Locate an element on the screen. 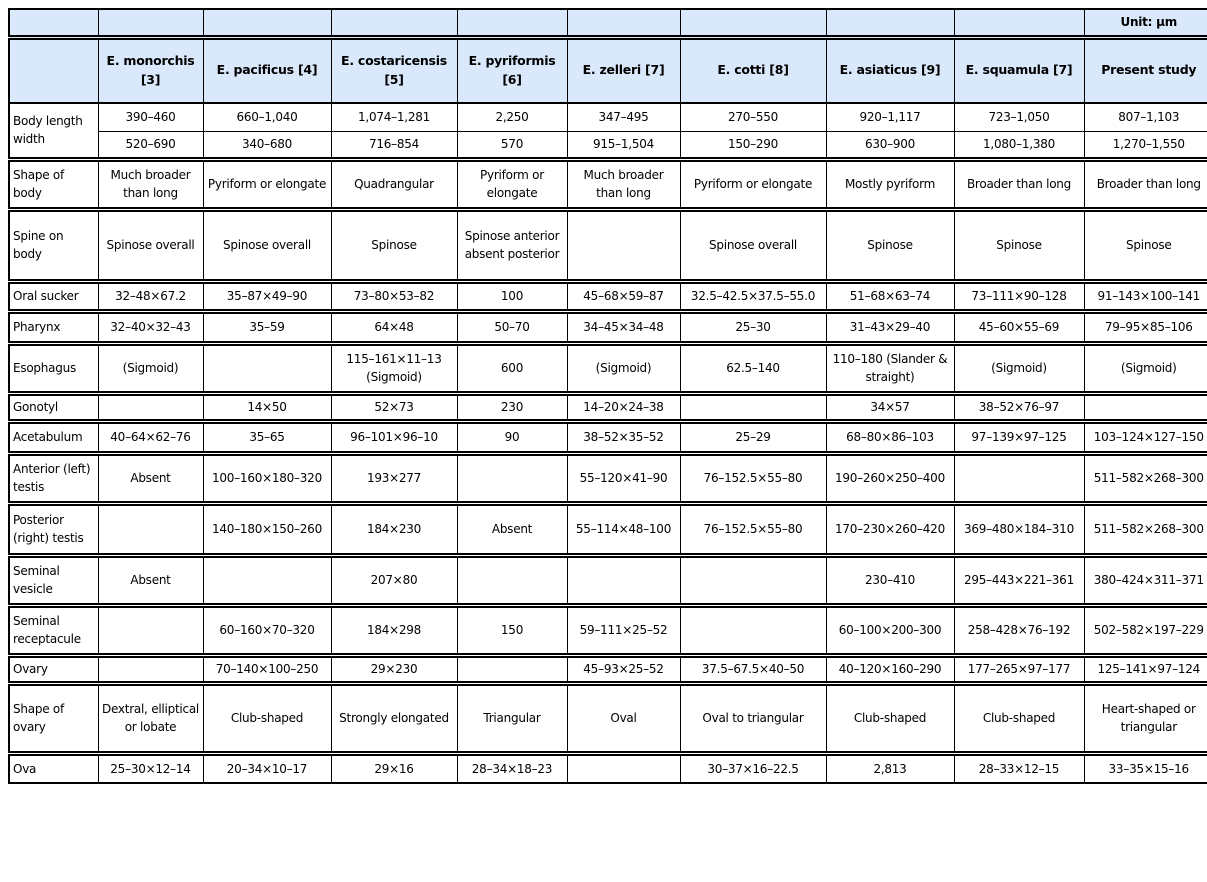 The width and height of the screenshot is (1207, 882). table-cell: Absent is located at coordinates (150, 579).